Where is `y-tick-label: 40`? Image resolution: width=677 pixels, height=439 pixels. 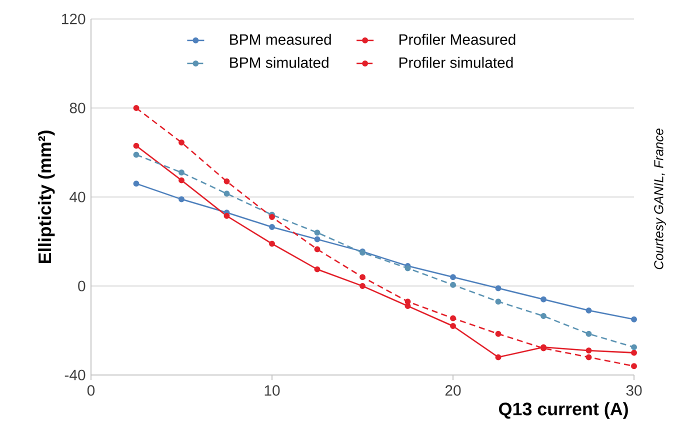
y-tick-label: 40 is located at coordinates (78, 197).